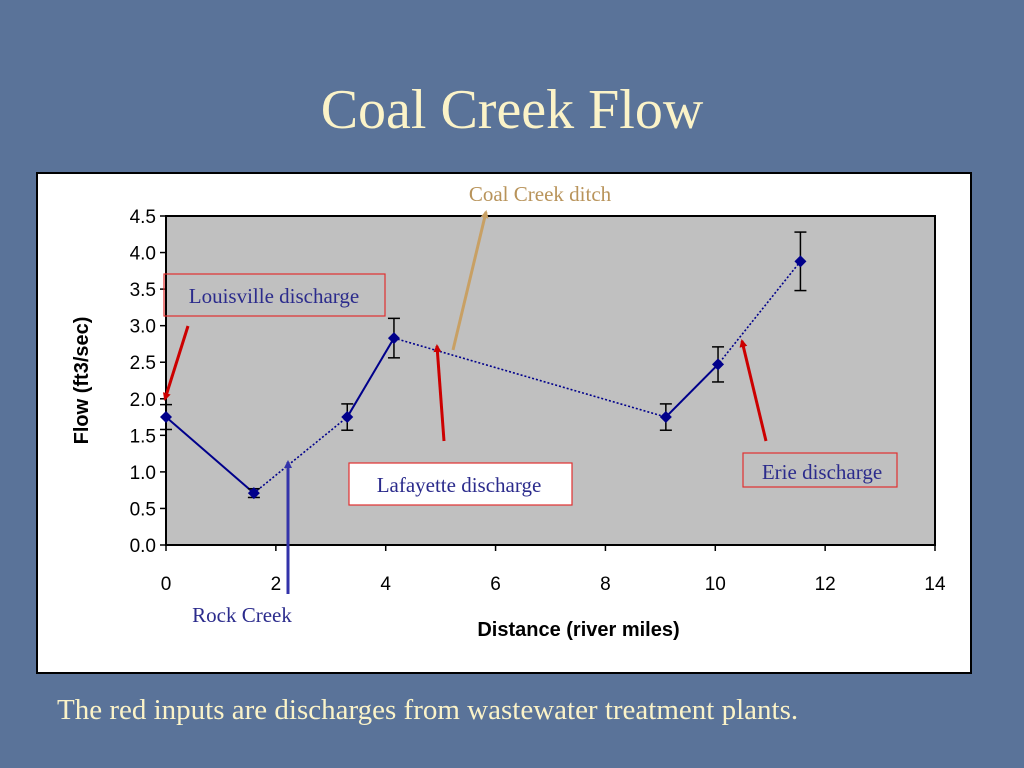 Image resolution: width=1024 pixels, height=768 pixels. Describe the element at coordinates (82, 381) in the screenshot. I see `y-axis-title: Flow (ft3/sec)` at that location.